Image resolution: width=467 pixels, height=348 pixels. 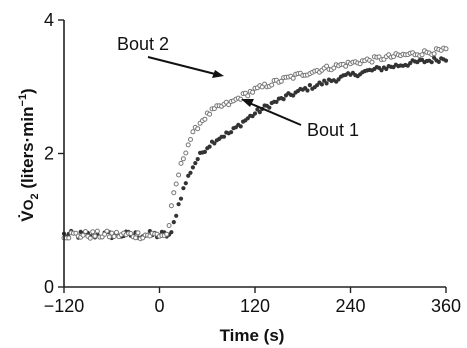 What do you see at coordinates (218, 74) in the screenshot?
I see `bout-2-arrowhead` at bounding box center [218, 74].